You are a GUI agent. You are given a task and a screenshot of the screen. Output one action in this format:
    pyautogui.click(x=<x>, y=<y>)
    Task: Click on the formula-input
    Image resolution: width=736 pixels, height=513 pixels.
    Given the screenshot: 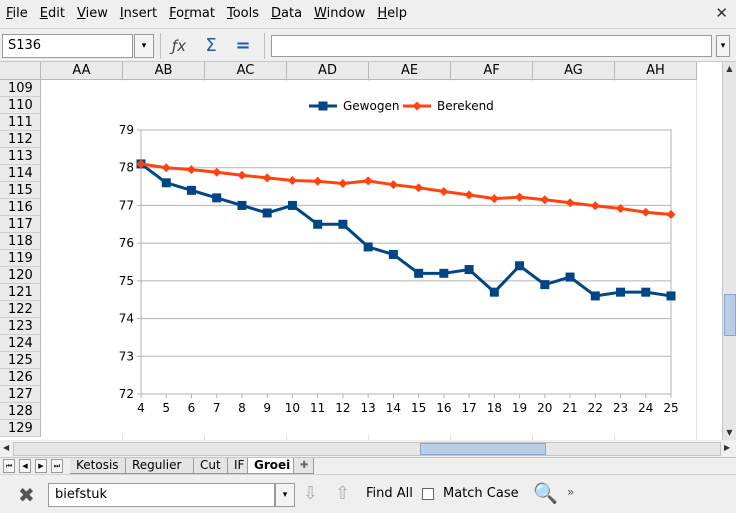 What is the action you would take?
    pyautogui.click(x=491, y=46)
    